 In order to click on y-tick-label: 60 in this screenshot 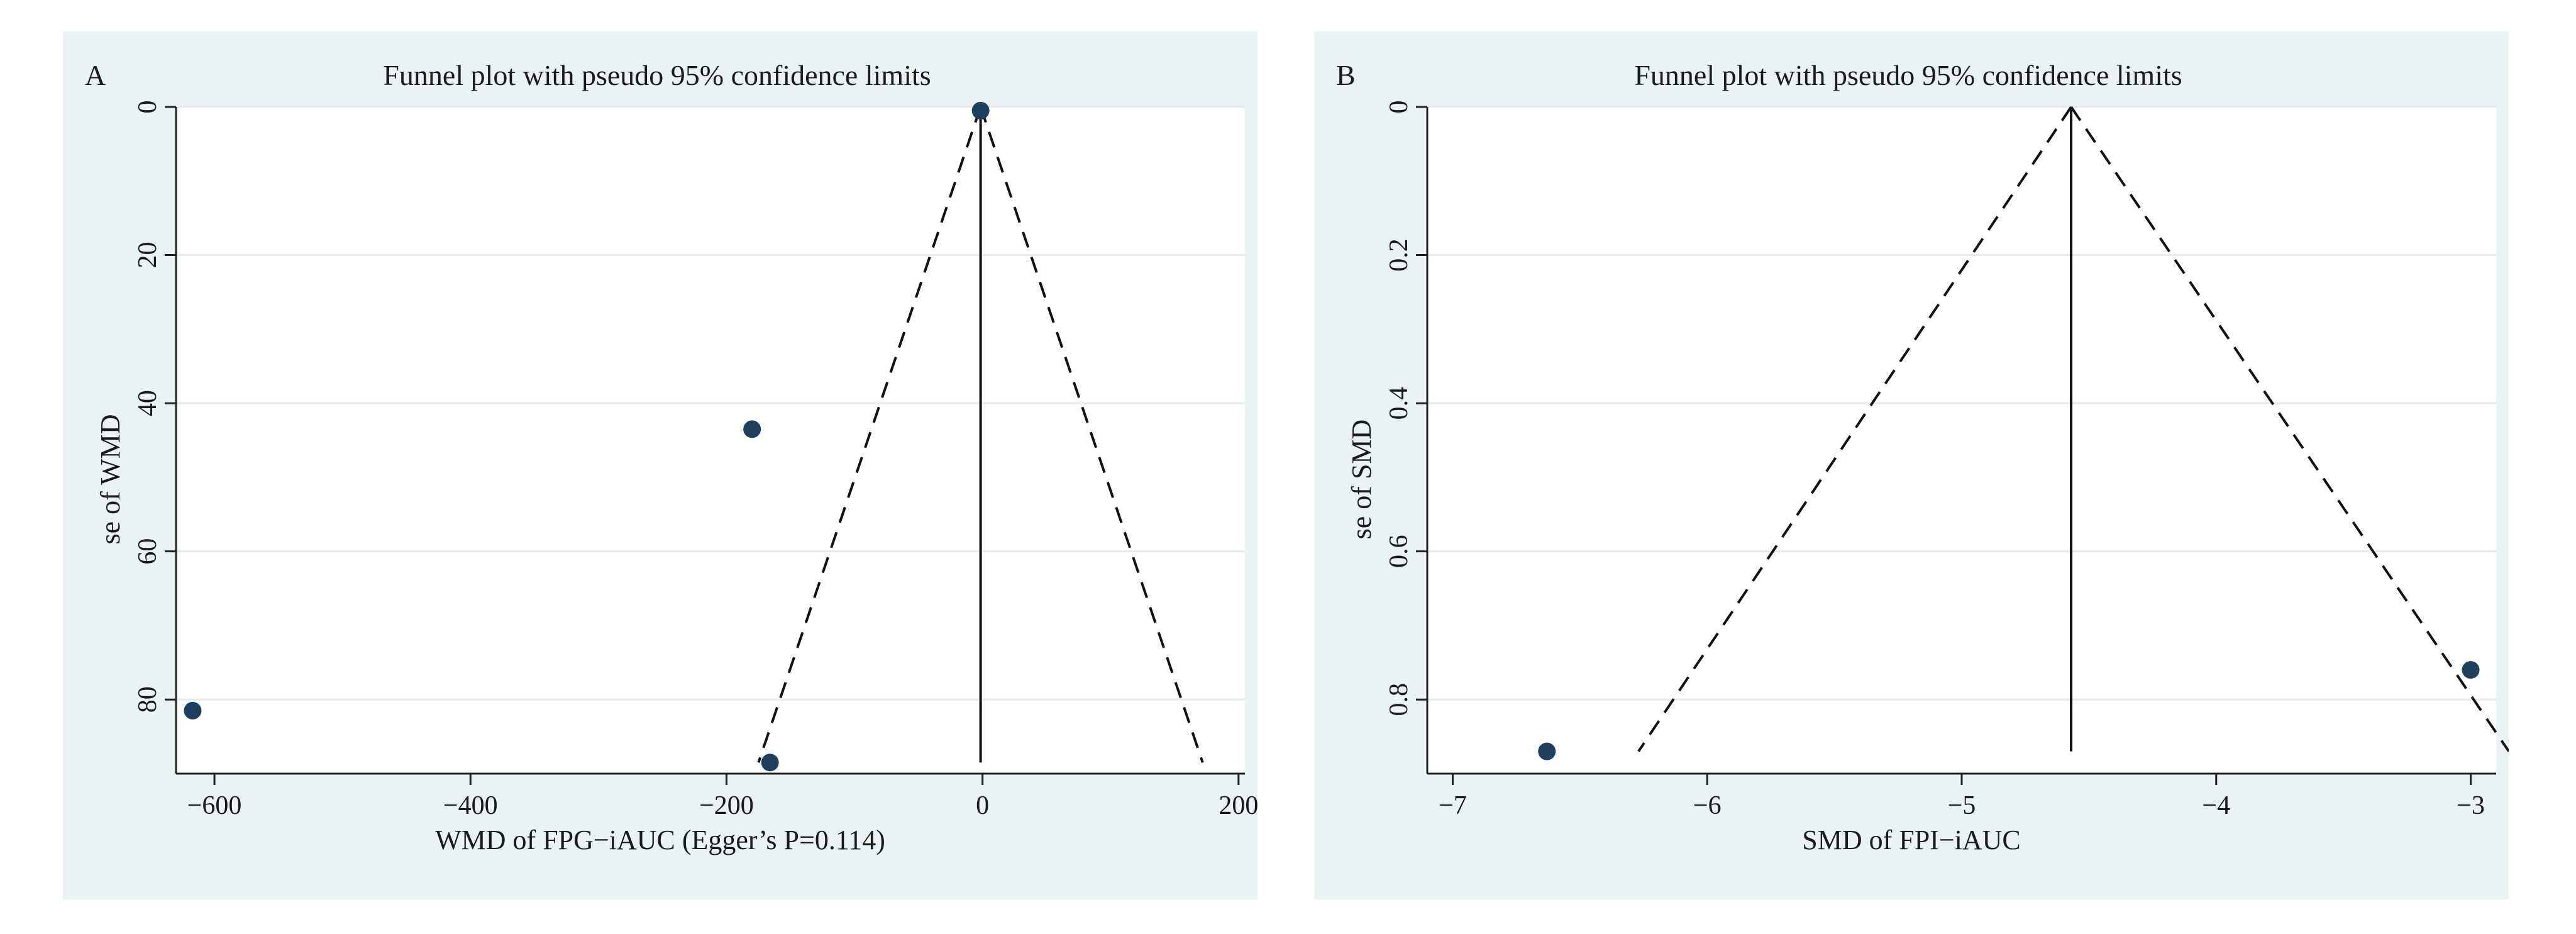, I will do `click(147, 551)`.